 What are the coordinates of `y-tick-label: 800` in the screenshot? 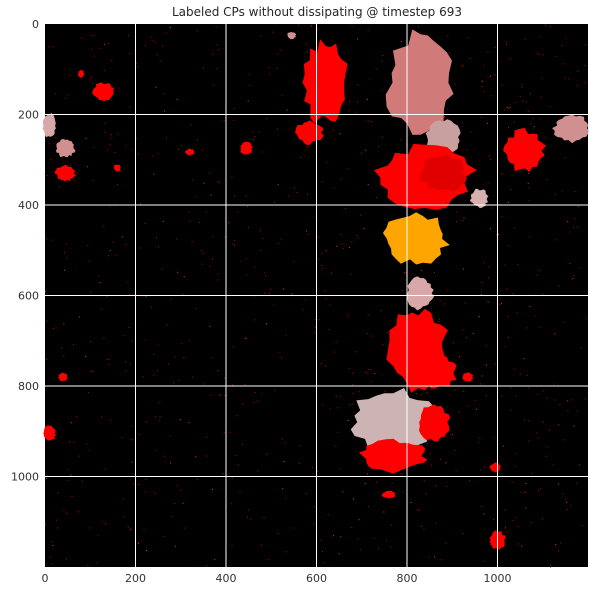 It's located at (28, 386).